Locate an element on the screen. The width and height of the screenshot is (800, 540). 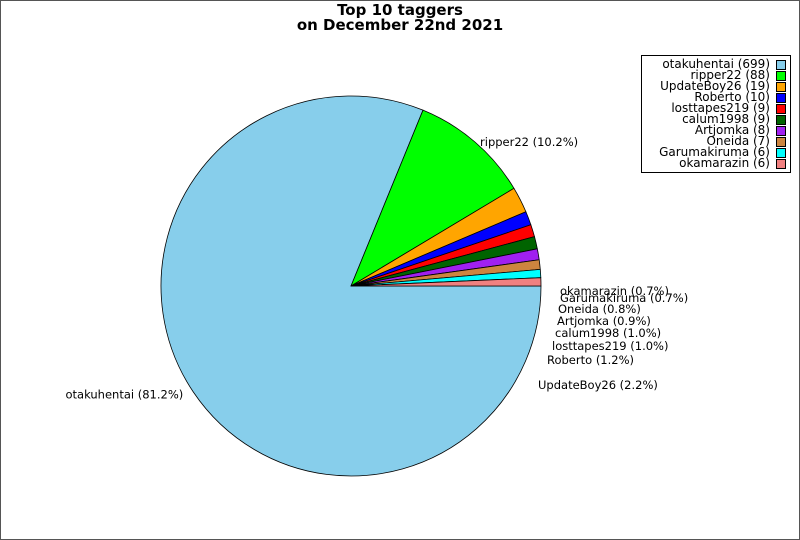
legend-item-updateboy26: UpdateBoy26 (19) is located at coordinates (714, 86).